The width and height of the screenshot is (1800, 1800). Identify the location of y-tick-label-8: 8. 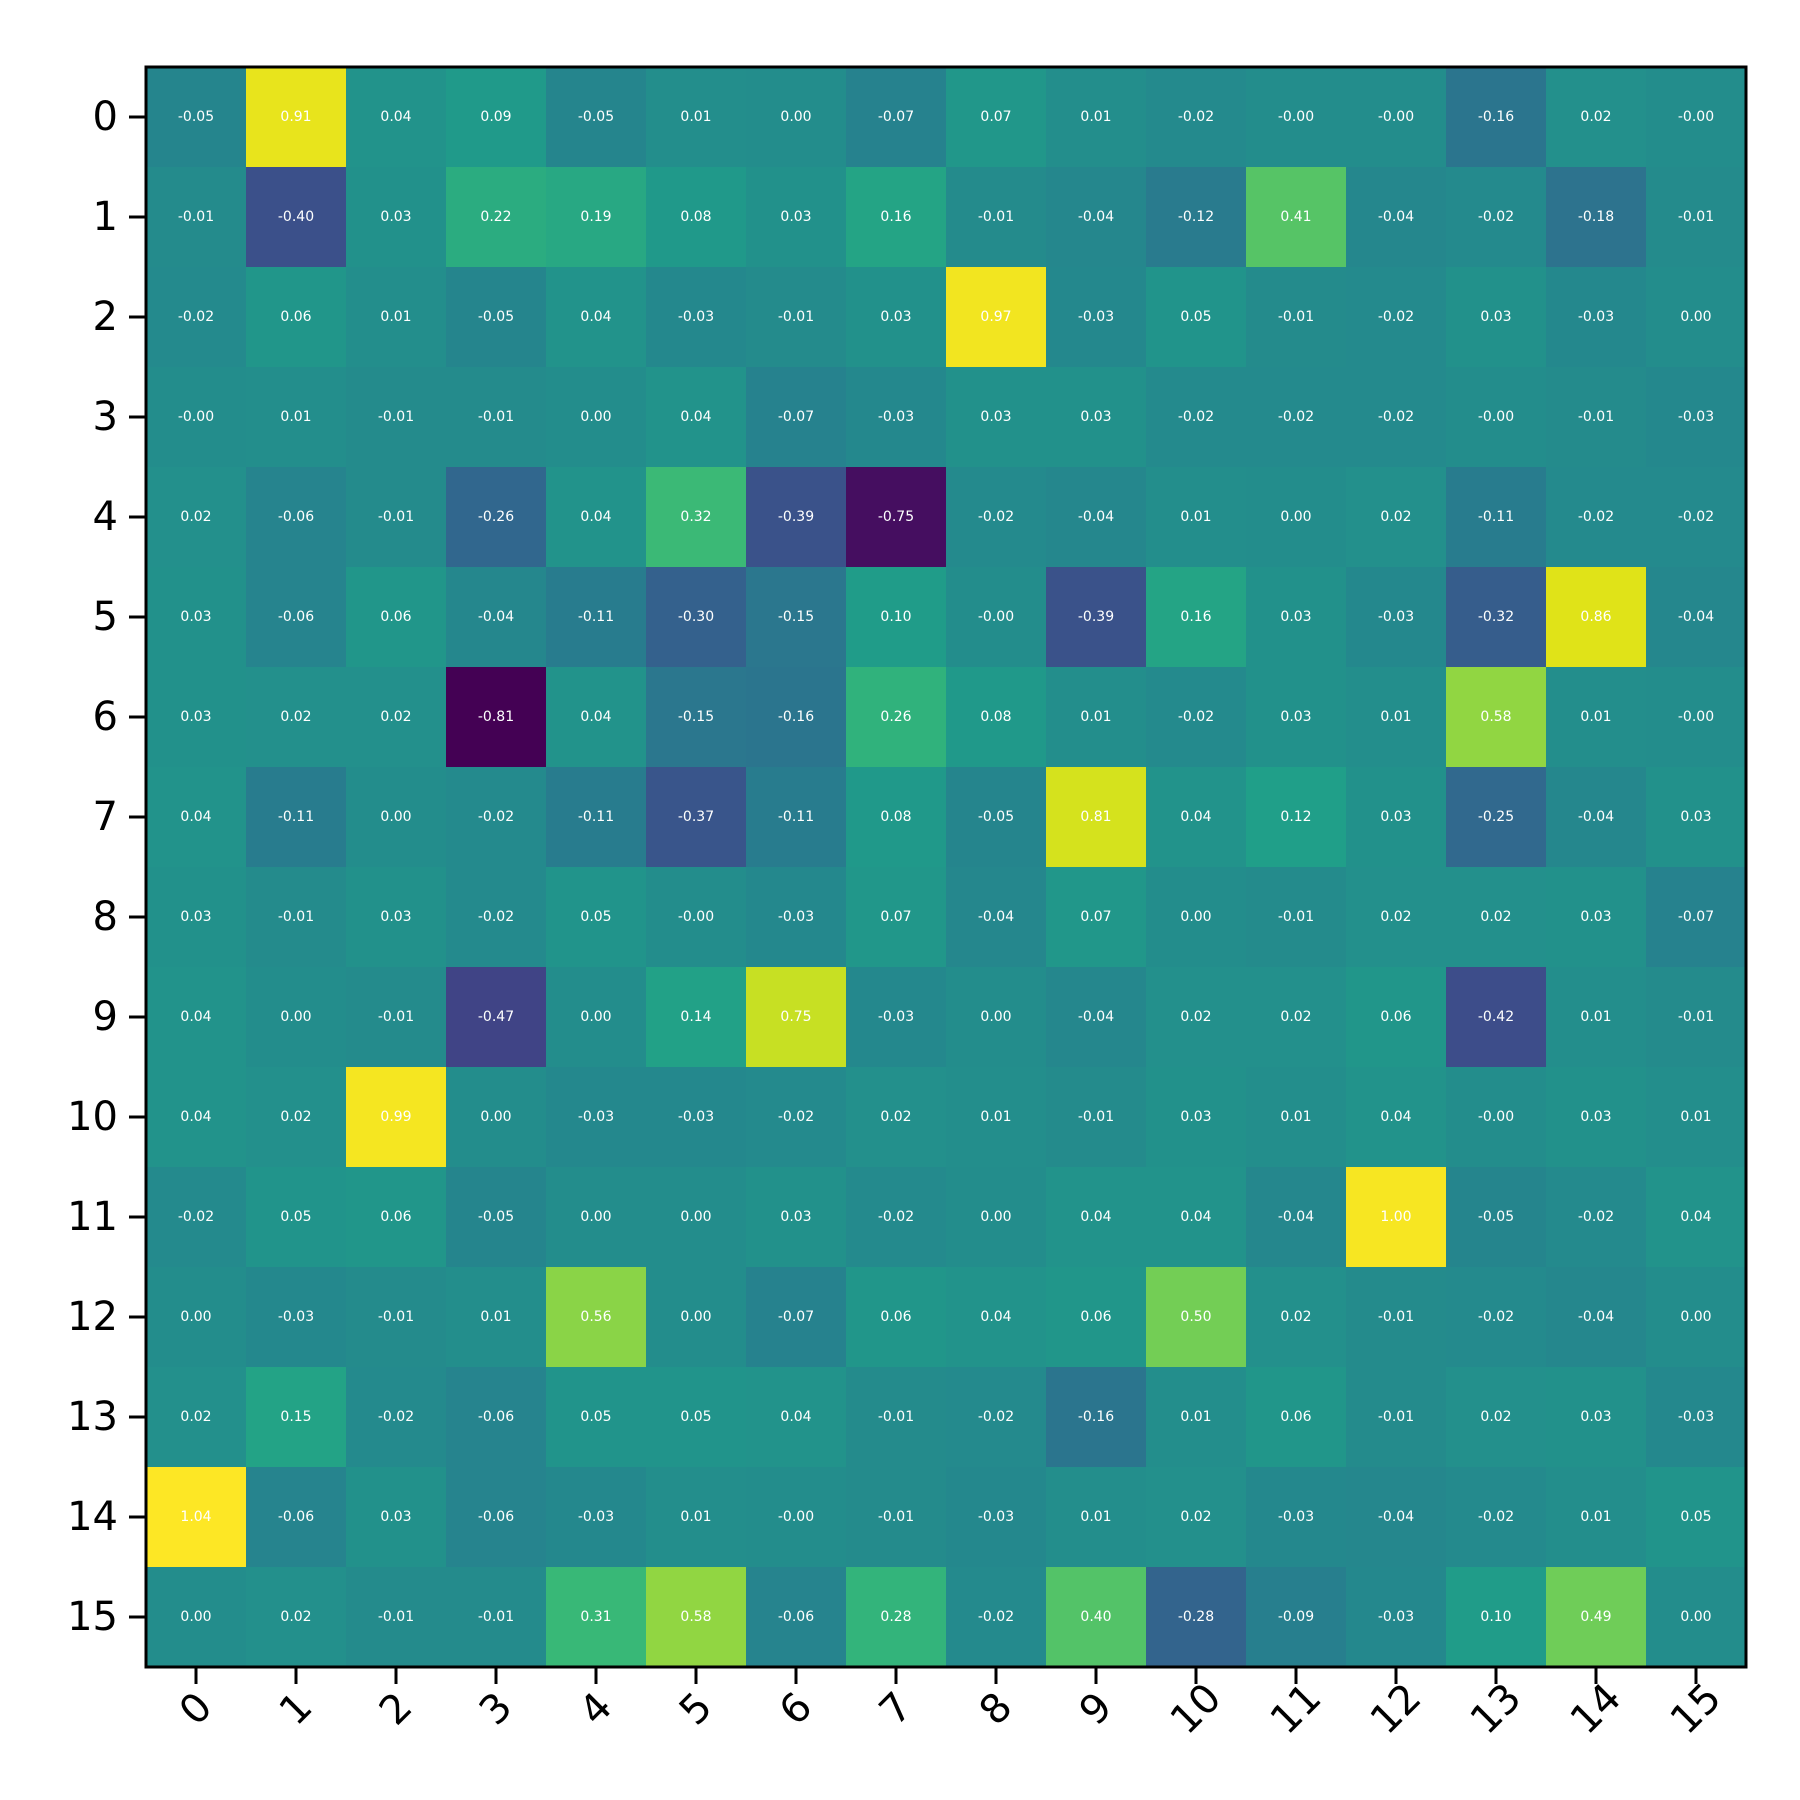
(105, 917).